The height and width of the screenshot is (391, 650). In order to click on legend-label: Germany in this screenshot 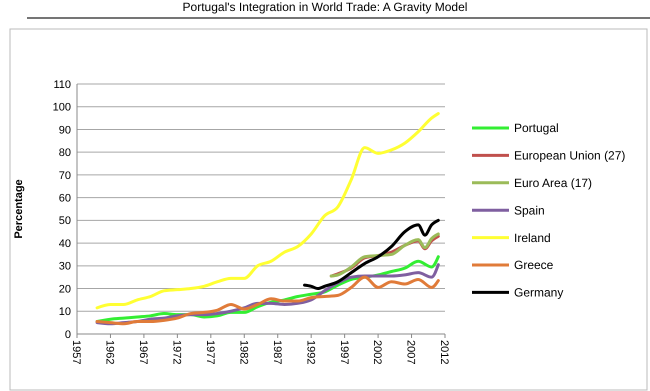, I will do `click(539, 293)`.